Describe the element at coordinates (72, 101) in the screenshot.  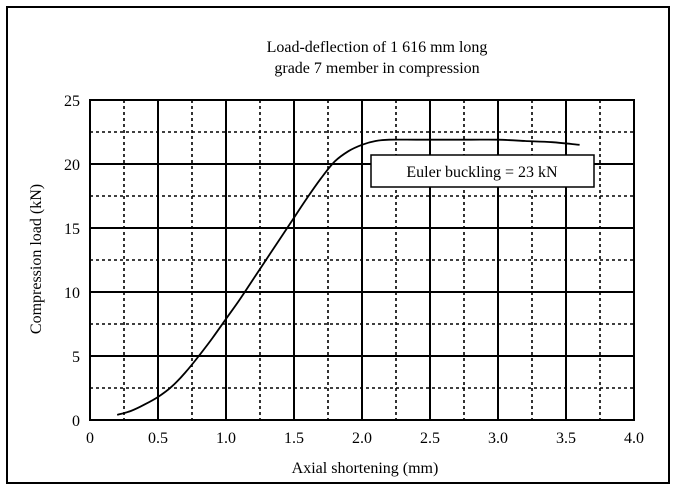
I see `y-tick-label-5: 25` at that location.